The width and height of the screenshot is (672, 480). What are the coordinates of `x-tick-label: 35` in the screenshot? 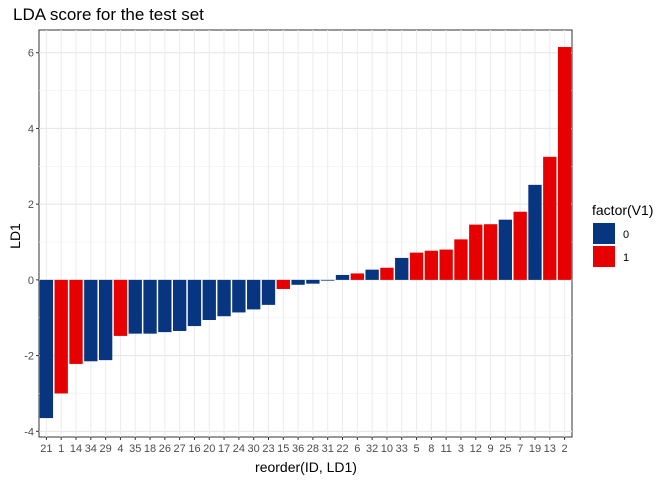 It's located at (135, 449).